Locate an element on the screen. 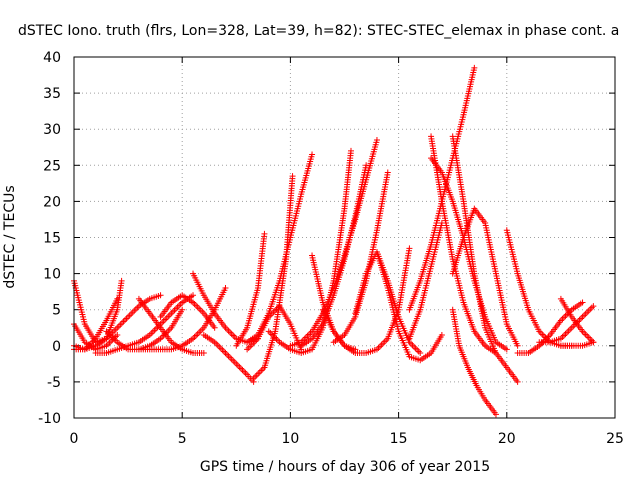 The image size is (640, 480). y-tick-label: 35 is located at coordinates (52, 94).